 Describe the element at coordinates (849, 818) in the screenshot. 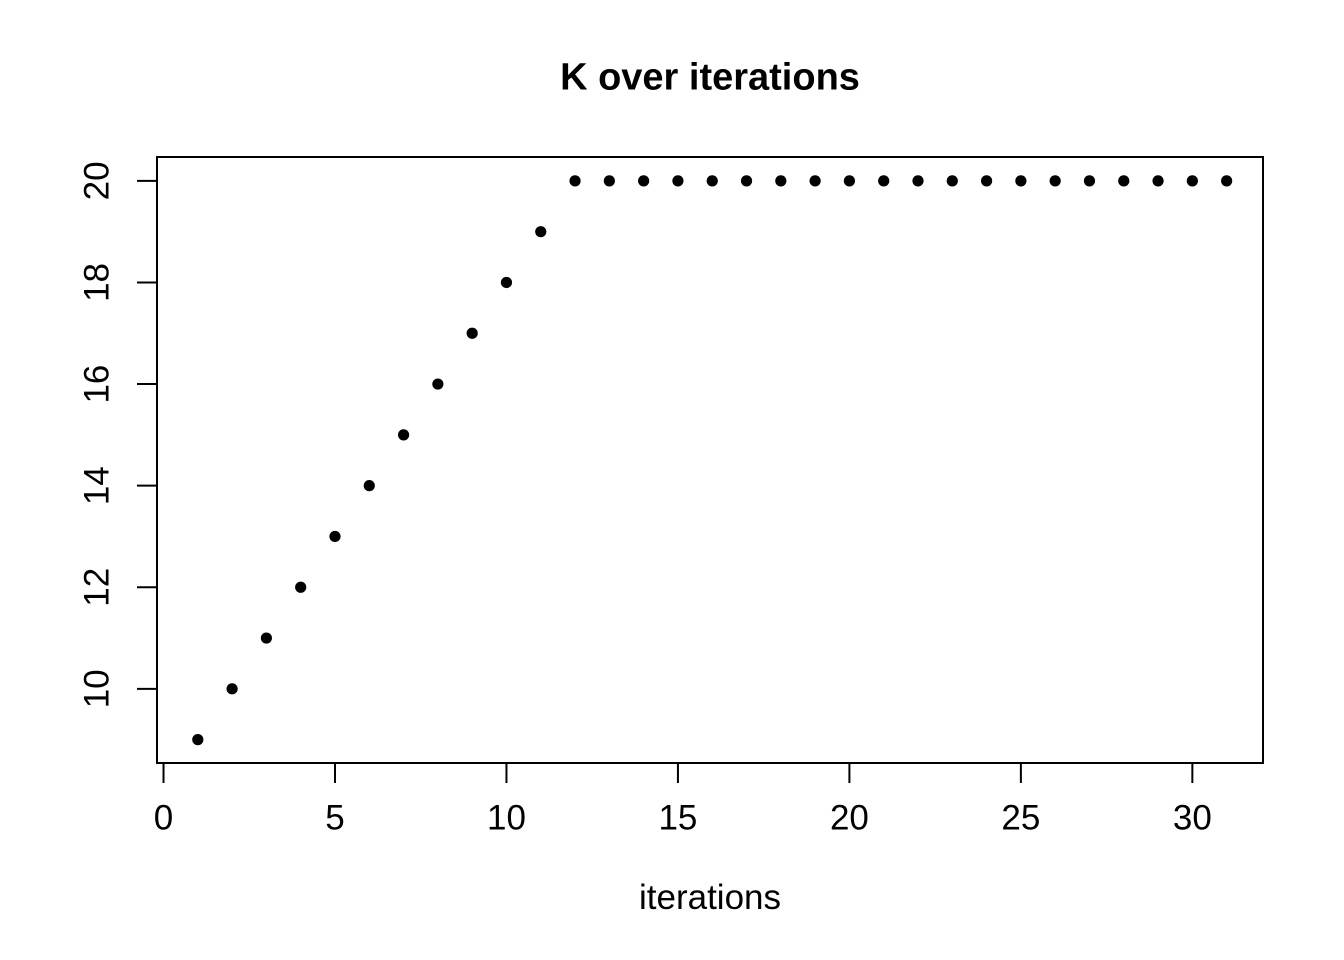

I see `x-tick-label: 20` at that location.